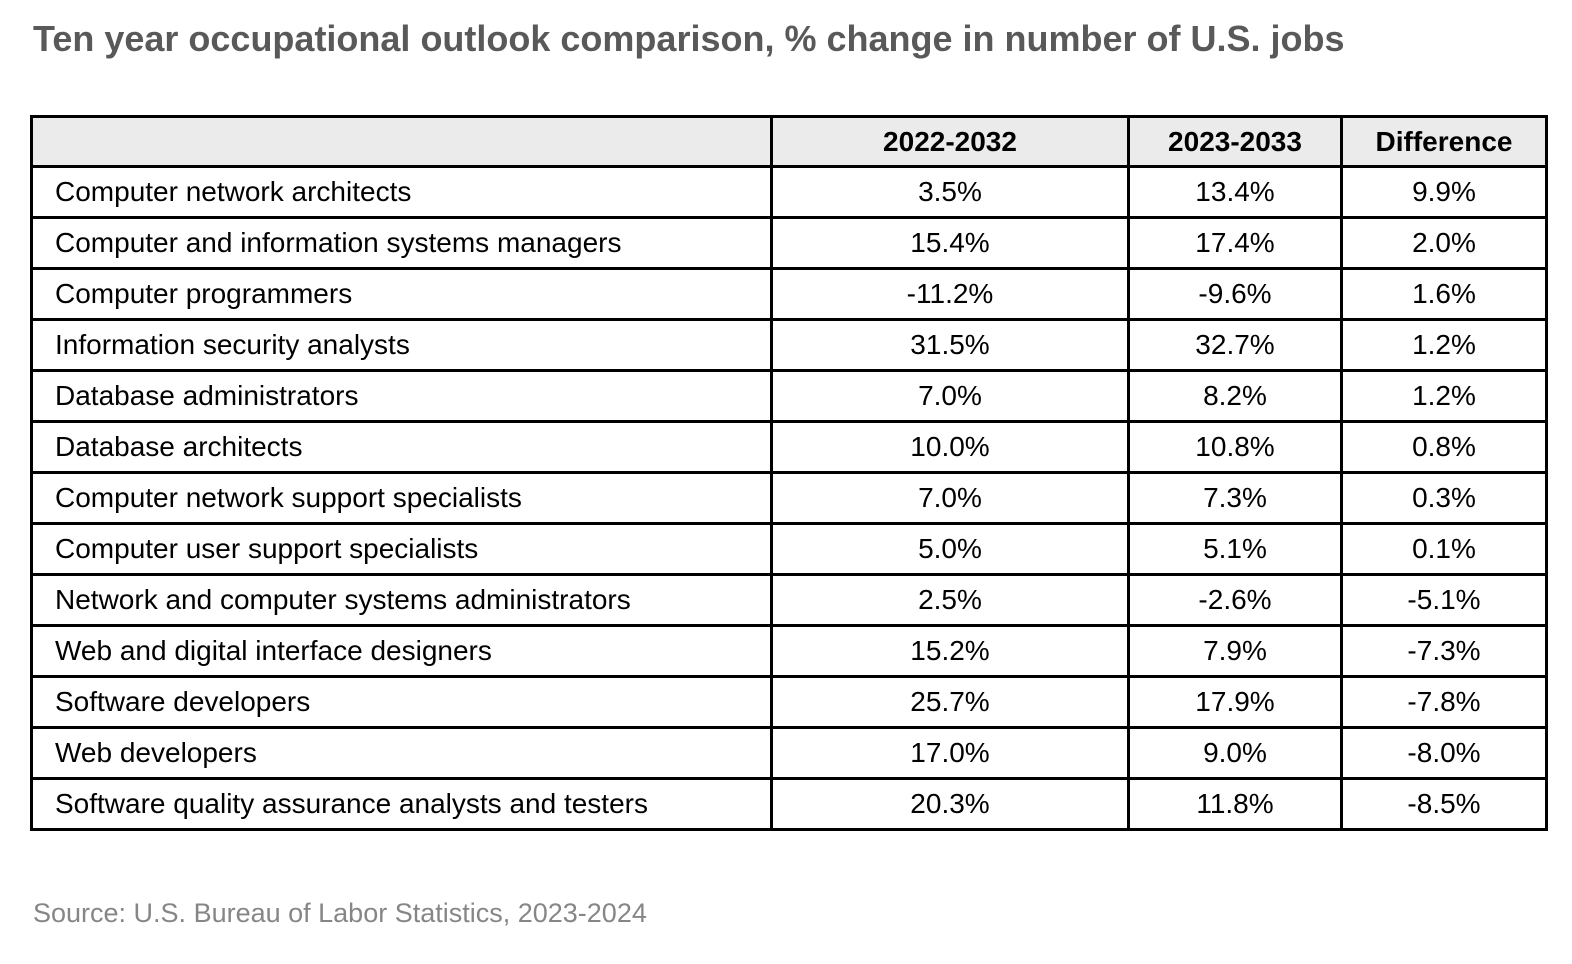 The width and height of the screenshot is (1572, 964). I want to click on occupation-cell: Computer network support specialists, so click(401, 498).